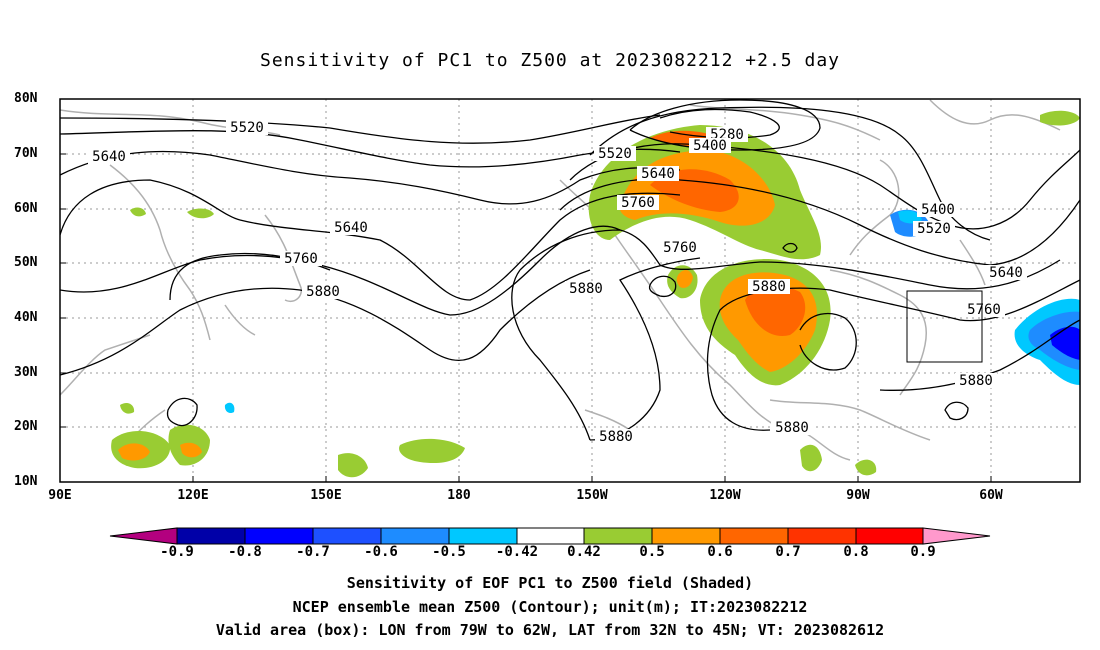  Describe the element at coordinates (193, 495) in the screenshot. I see `lon-label: 120E` at that location.